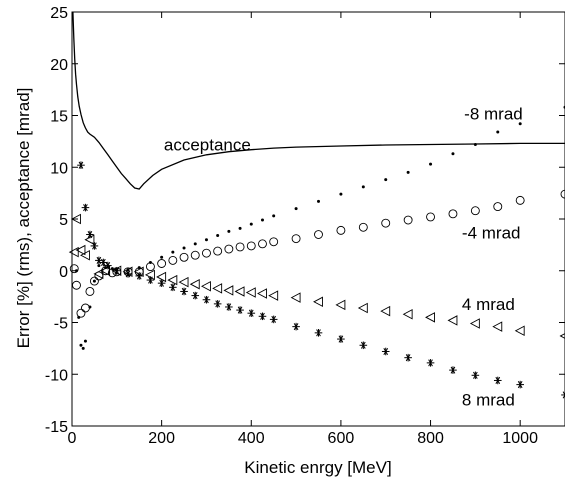  Describe the element at coordinates (493, 114) in the screenshot. I see `annotation-label: -8 mrad` at that location.